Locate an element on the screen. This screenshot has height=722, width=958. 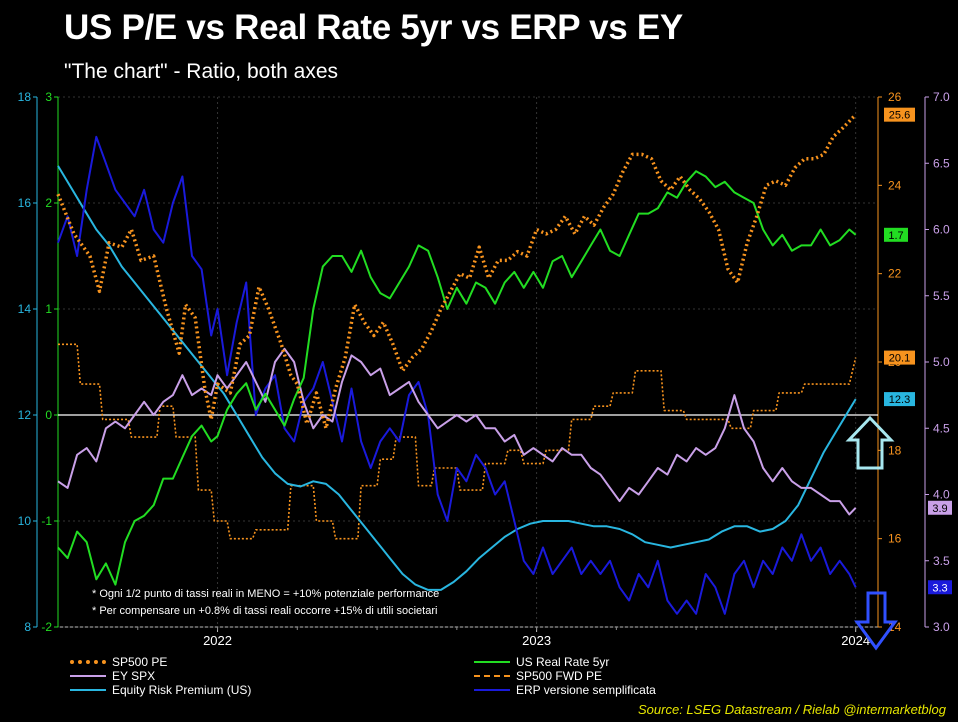
up-arrow-icon is located at coordinates (870, 442).